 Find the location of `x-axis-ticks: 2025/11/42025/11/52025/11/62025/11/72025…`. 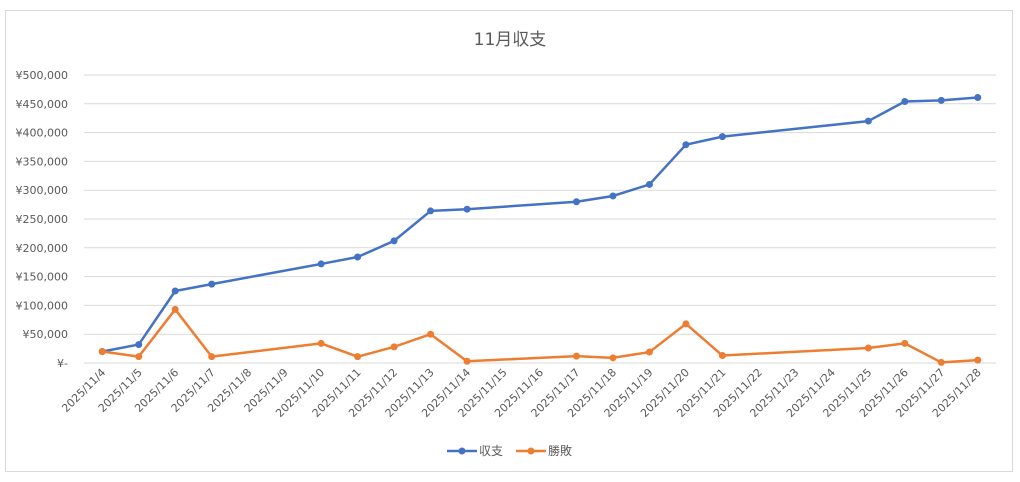

x-axis-ticks: 2025/11/42025/11/52025/11/62025/11/72025… is located at coordinates (521, 393).